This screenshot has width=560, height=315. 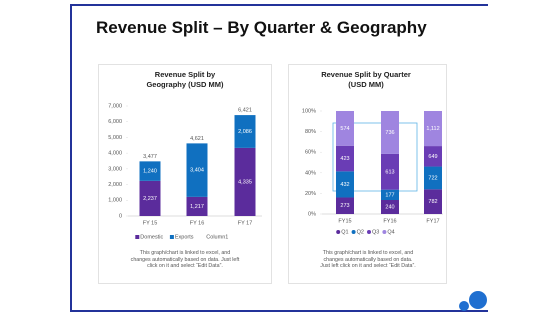 I want to click on total-label: 6,421, so click(x=245, y=111).